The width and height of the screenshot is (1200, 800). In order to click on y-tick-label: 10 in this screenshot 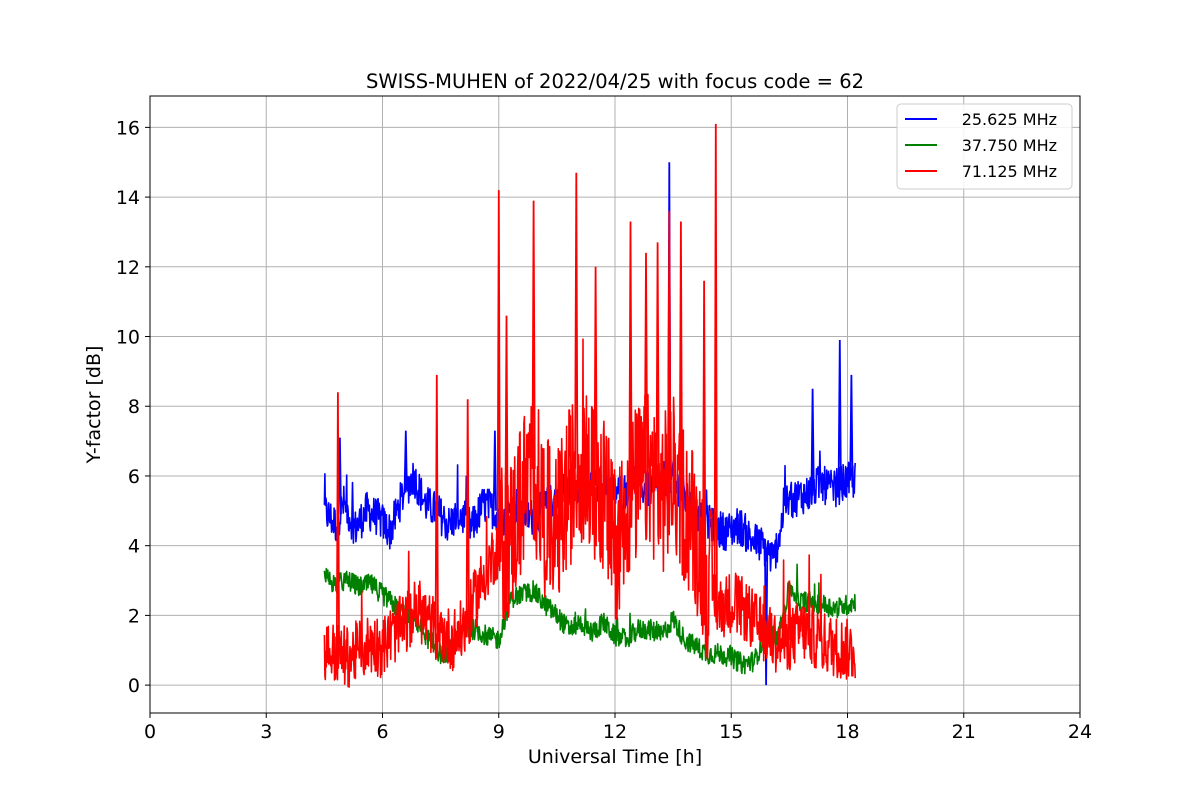, I will do `click(128, 338)`.